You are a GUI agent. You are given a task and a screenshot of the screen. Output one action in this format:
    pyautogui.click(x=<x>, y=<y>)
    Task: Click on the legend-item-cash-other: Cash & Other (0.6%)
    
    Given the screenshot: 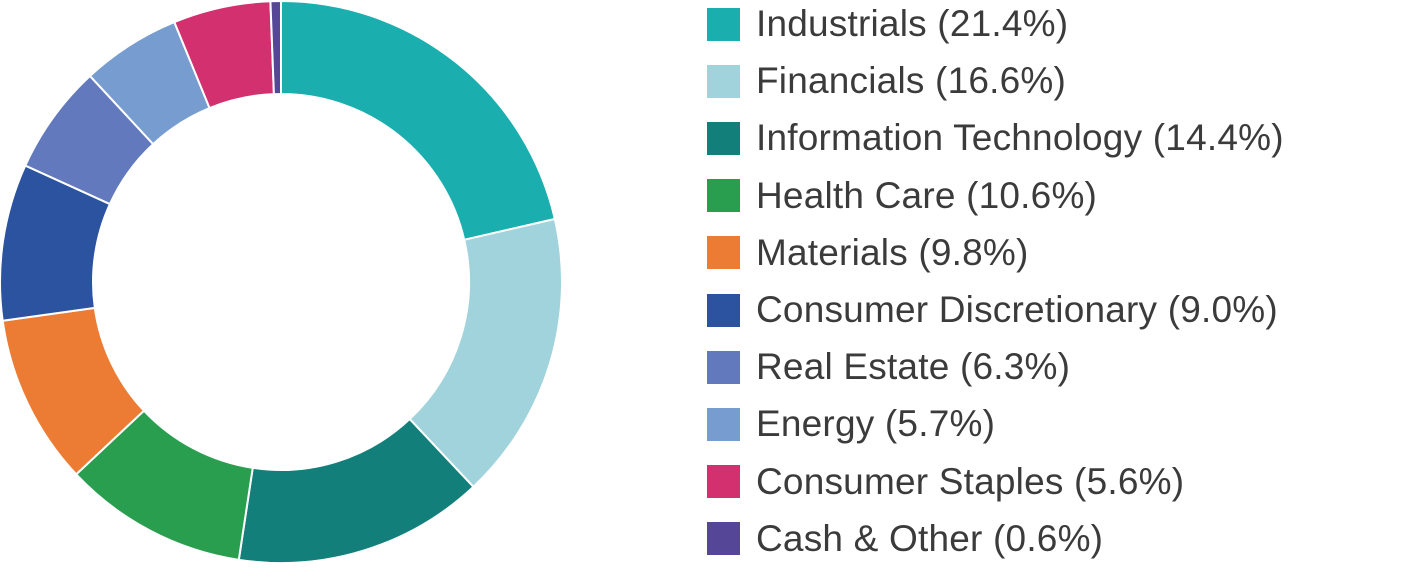 What is the action you would take?
    pyautogui.click(x=905, y=538)
    